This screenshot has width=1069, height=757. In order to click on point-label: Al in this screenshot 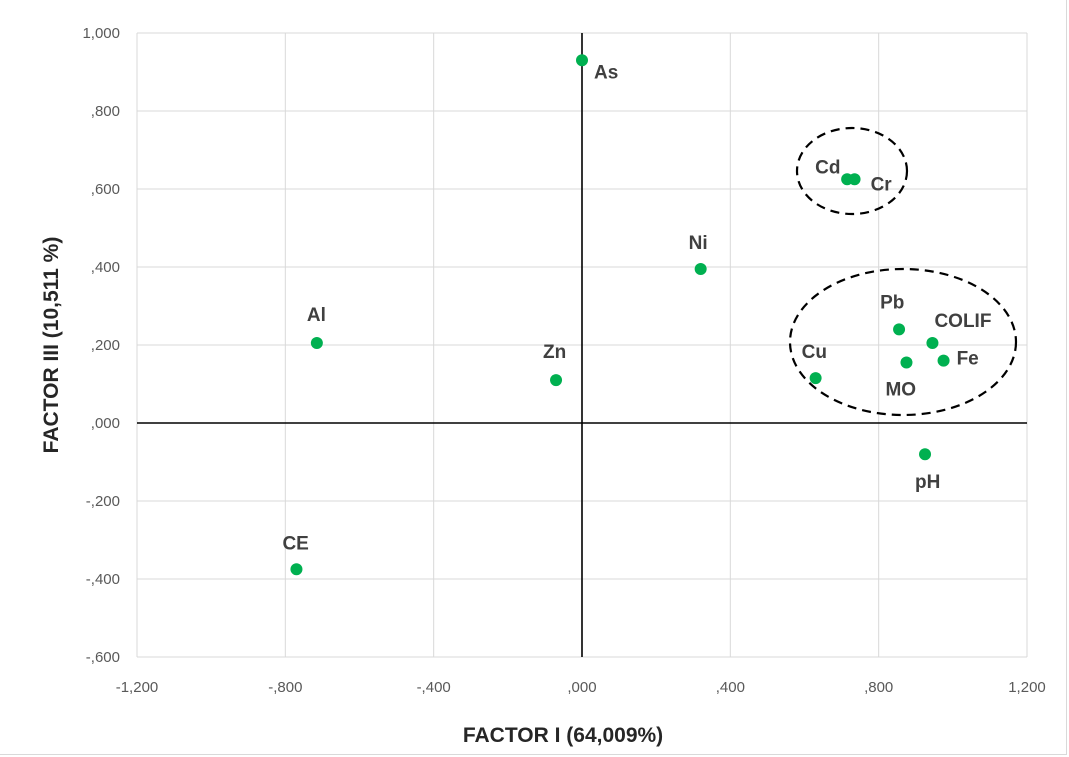, I will do `click(316, 315)`.